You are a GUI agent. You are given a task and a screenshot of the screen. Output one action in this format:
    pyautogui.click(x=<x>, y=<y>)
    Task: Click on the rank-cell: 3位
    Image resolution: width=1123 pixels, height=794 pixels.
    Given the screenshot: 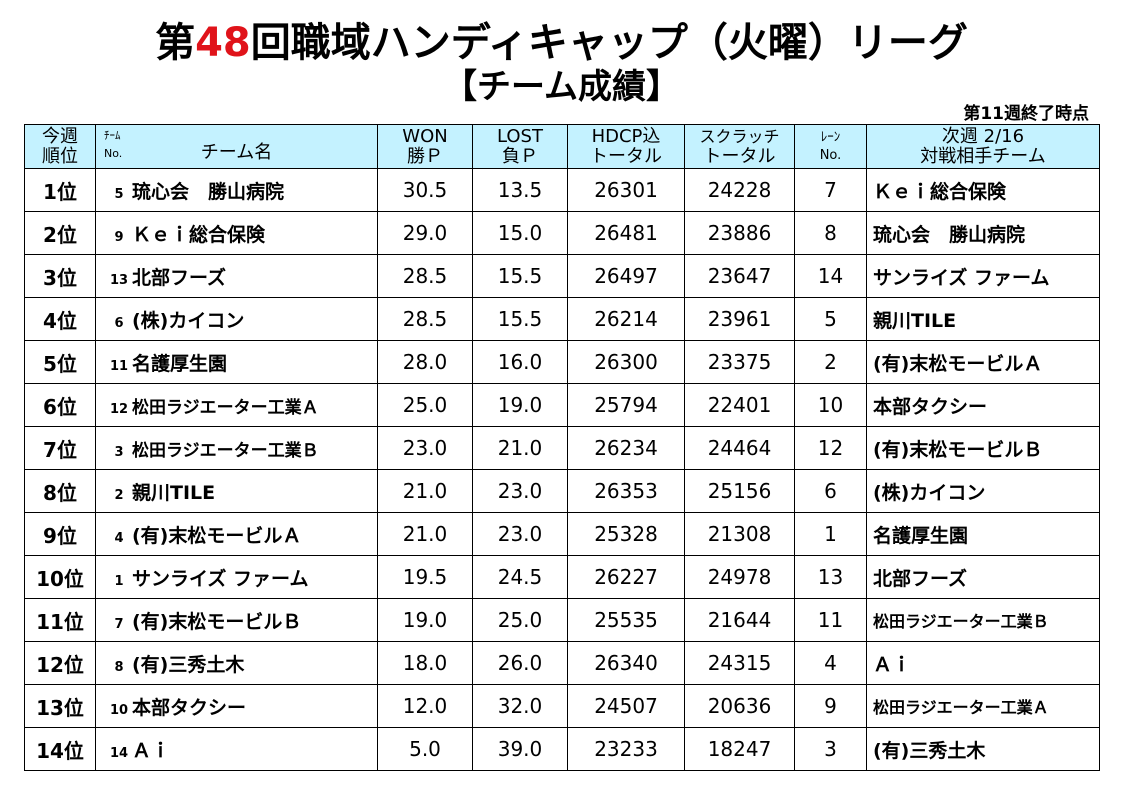 What is the action you would take?
    pyautogui.click(x=60, y=276)
    